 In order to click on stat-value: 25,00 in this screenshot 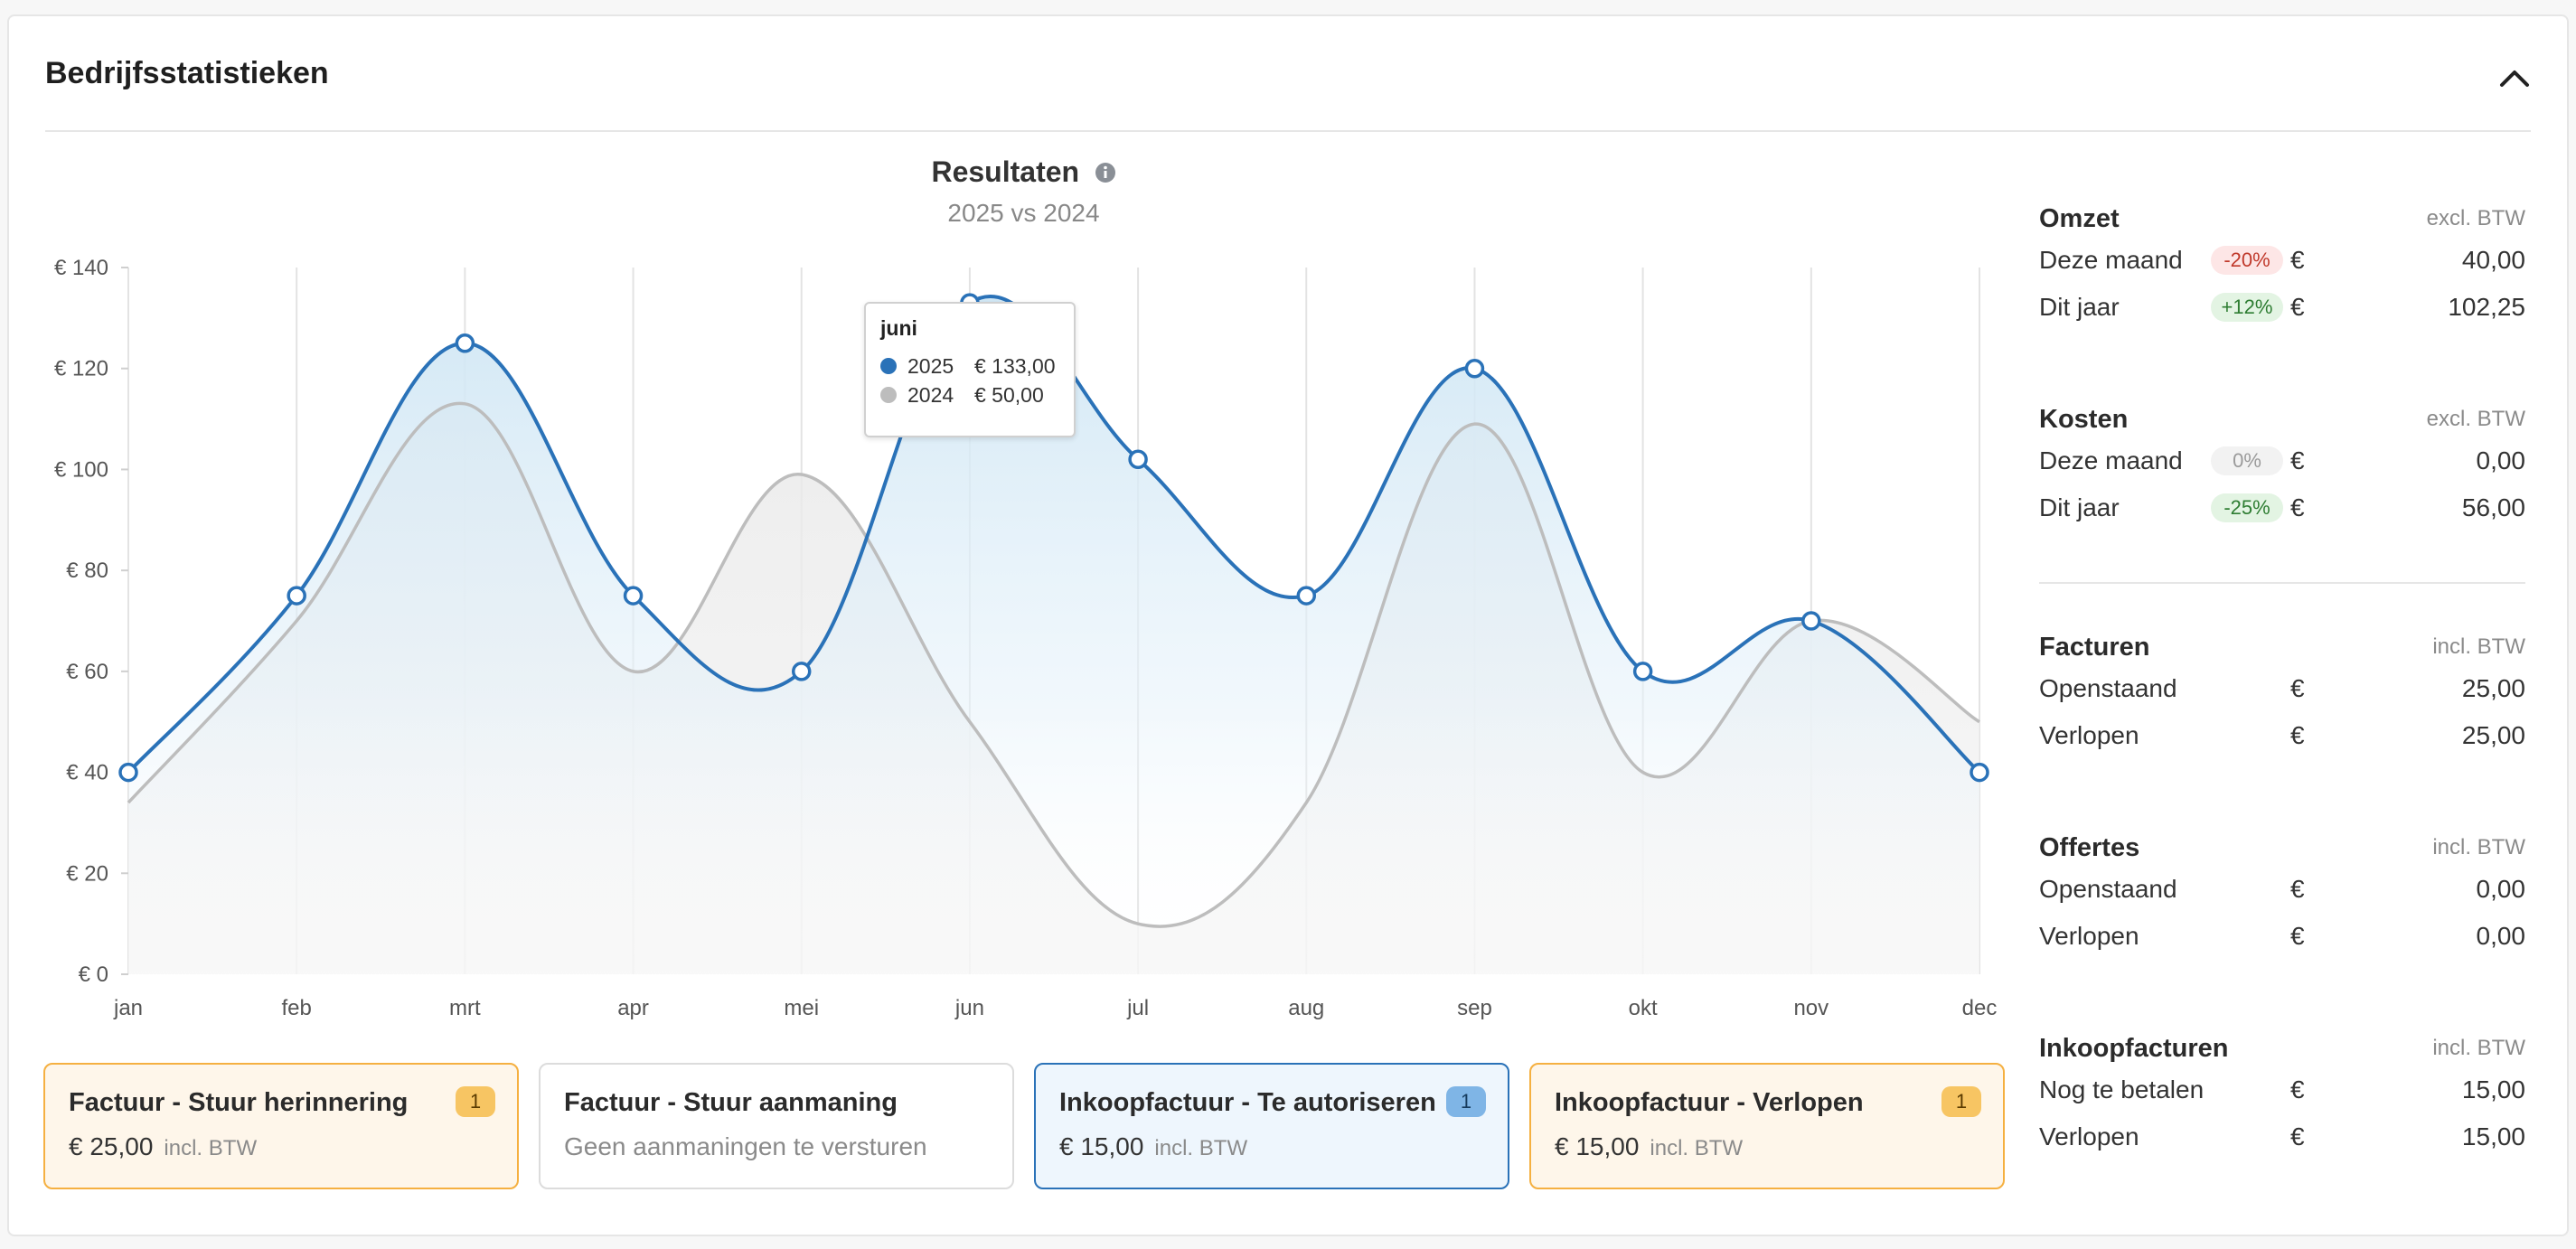, I will do `click(2493, 688)`.